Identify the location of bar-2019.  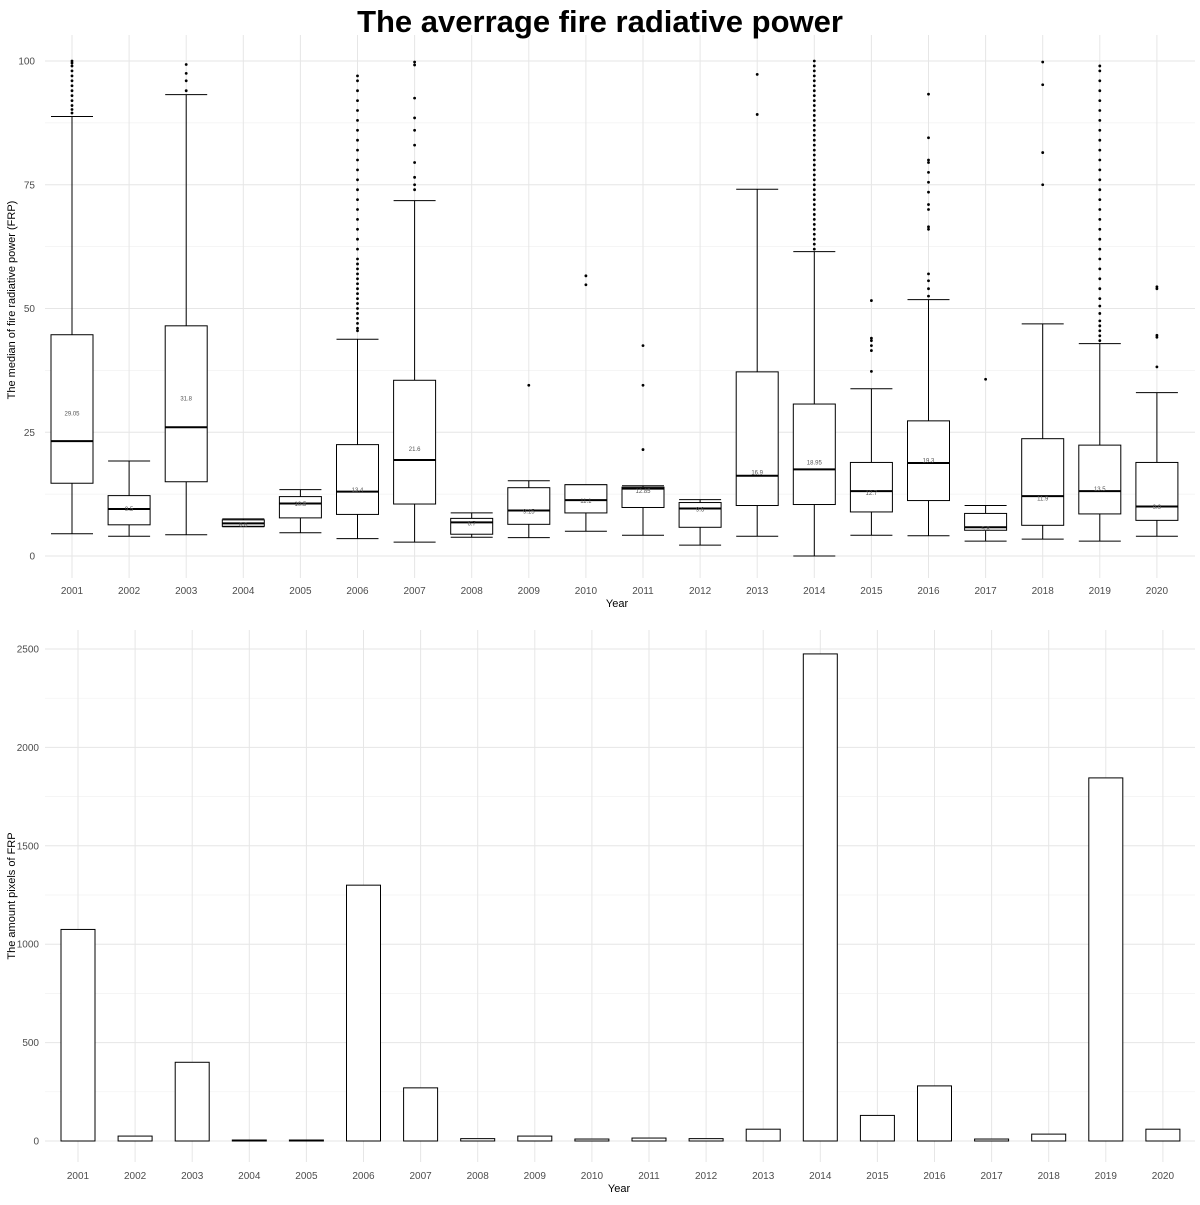
(1106, 959).